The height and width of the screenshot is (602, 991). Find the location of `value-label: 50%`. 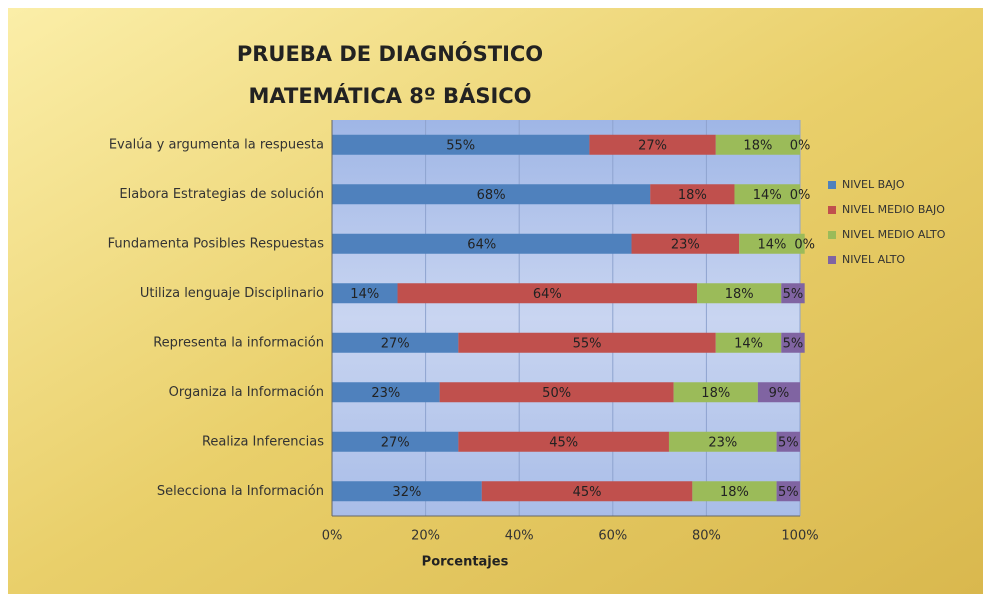

value-label: 50% is located at coordinates (556, 393).